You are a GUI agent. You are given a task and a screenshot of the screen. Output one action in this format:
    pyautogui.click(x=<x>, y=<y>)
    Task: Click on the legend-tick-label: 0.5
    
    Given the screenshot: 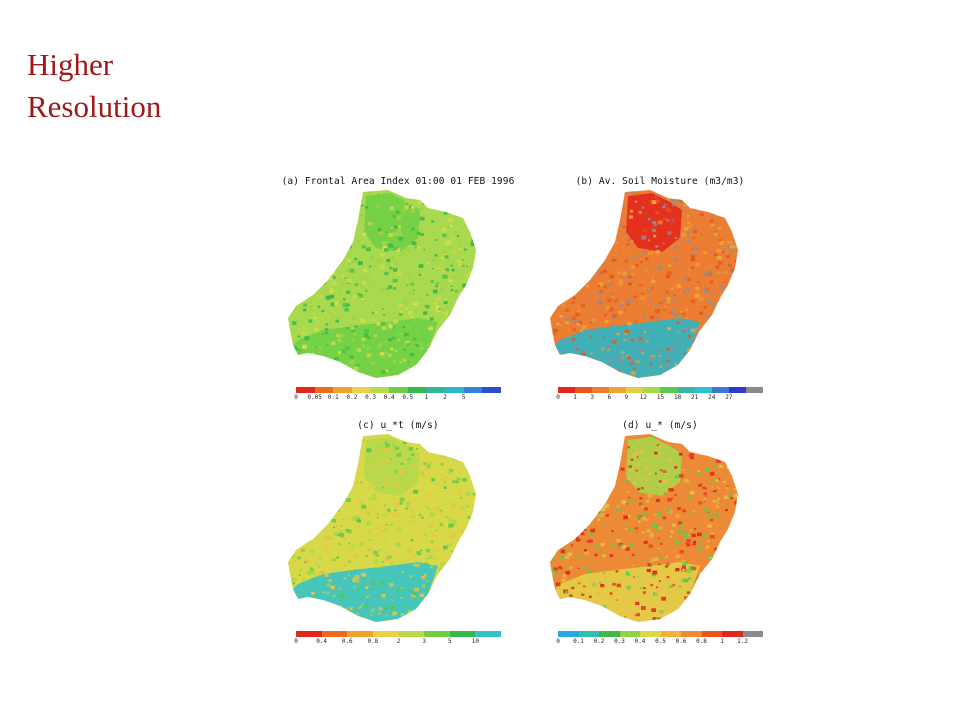 What is the action you would take?
    pyautogui.click(x=408, y=397)
    